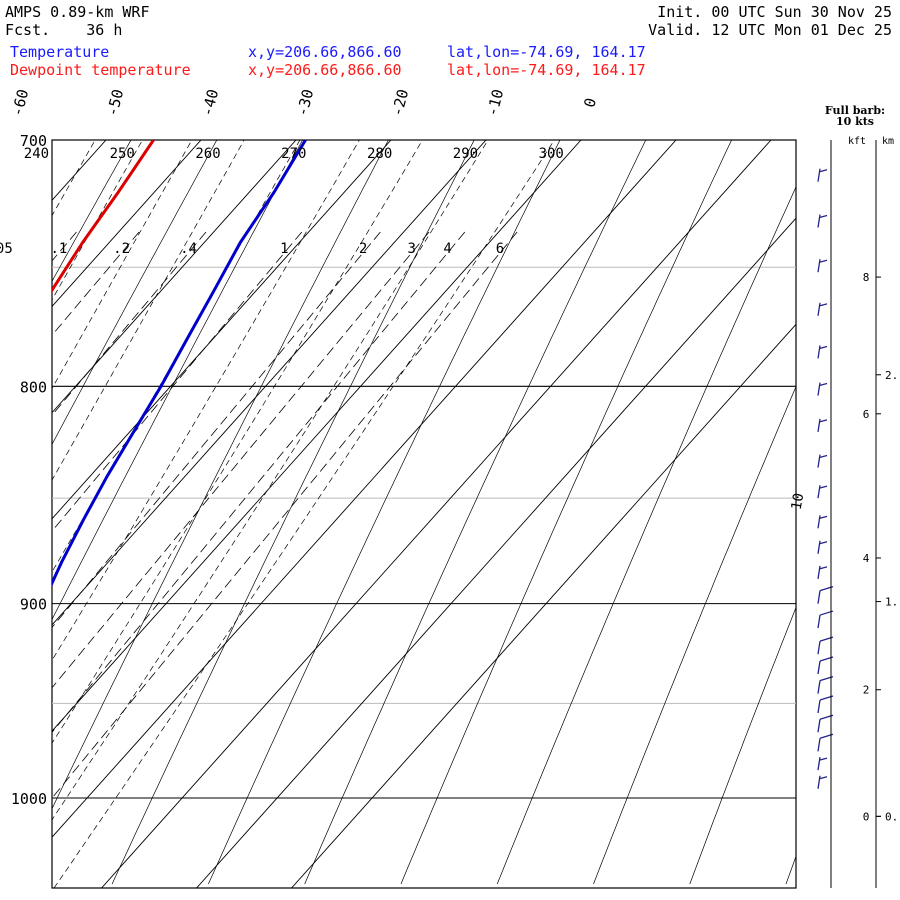 The image size is (900, 900). I want to click on model-title: AMPS 0.89-km WRF, so click(77, 12).